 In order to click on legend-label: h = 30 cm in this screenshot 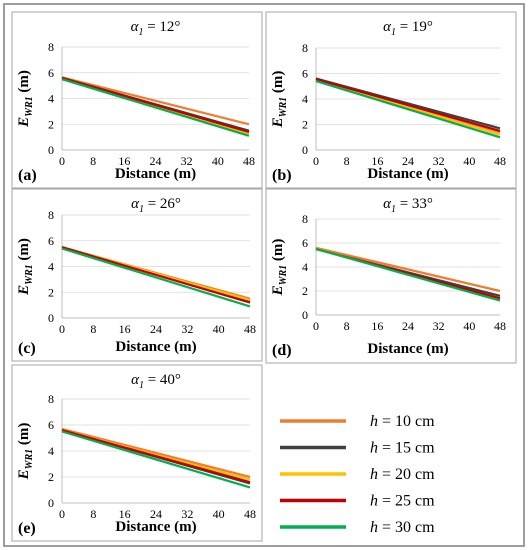, I will do `click(402, 527)`.